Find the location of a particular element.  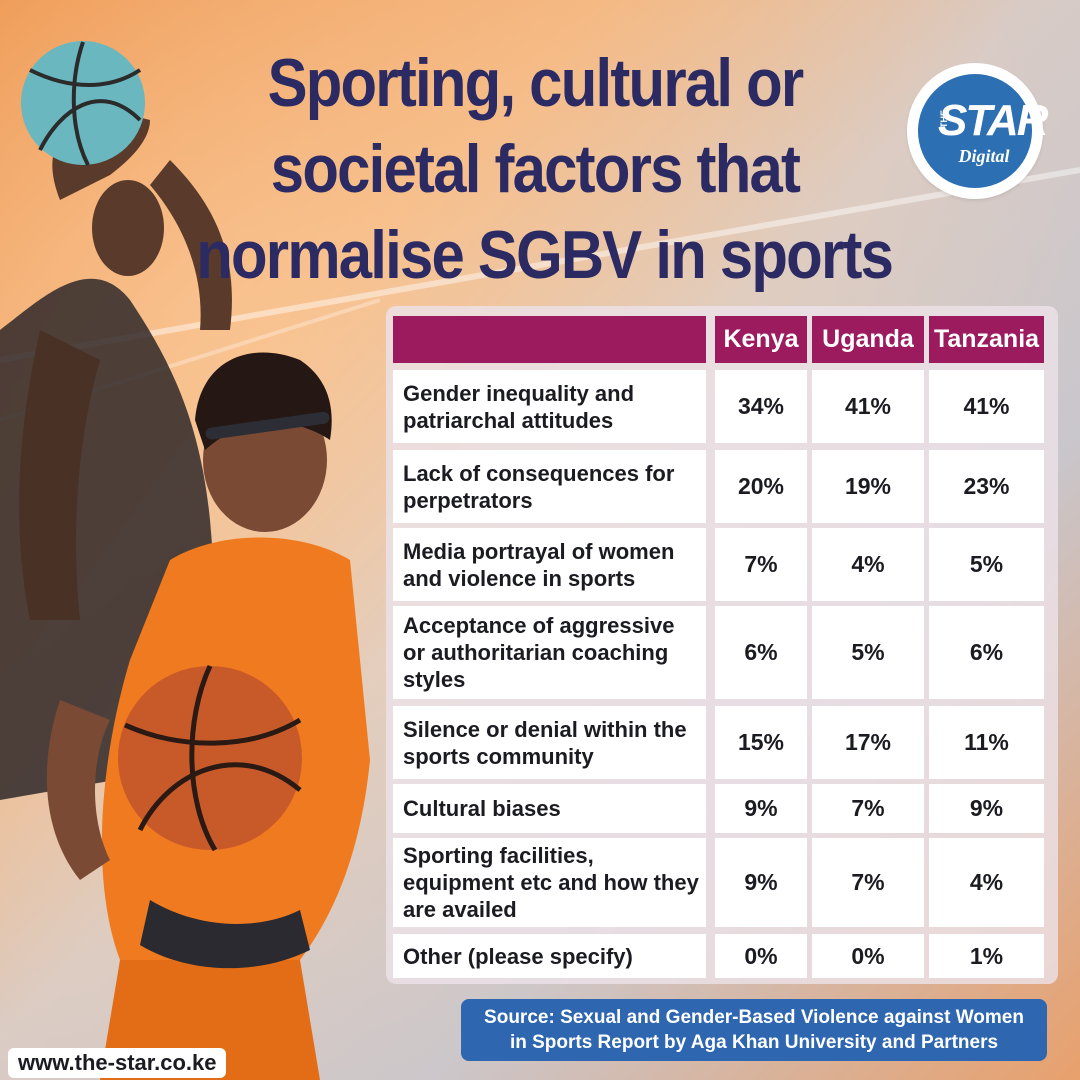

basketball-top-icon is located at coordinates (83, 103).